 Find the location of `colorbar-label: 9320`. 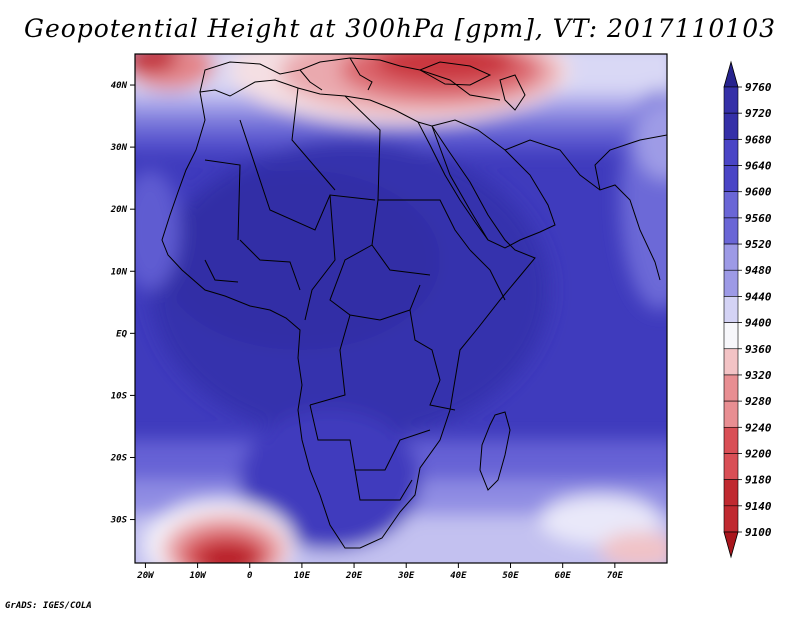

colorbar-label: 9320 is located at coordinates (758, 375).